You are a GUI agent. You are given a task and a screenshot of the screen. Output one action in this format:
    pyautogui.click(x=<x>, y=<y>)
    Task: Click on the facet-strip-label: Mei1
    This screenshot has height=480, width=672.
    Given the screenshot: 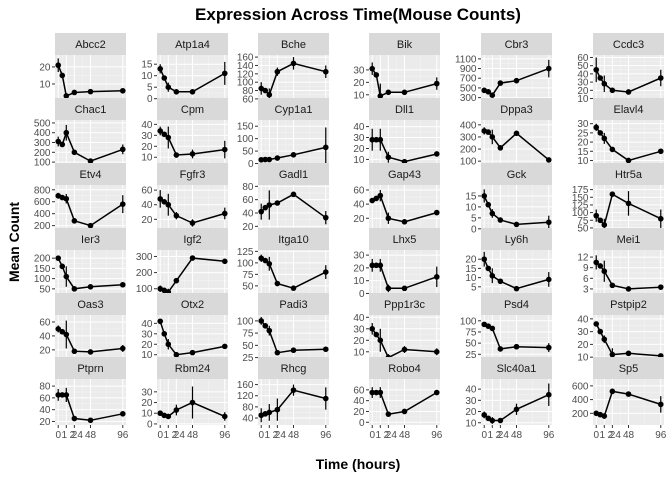 What is the action you would take?
    pyautogui.click(x=629, y=240)
    